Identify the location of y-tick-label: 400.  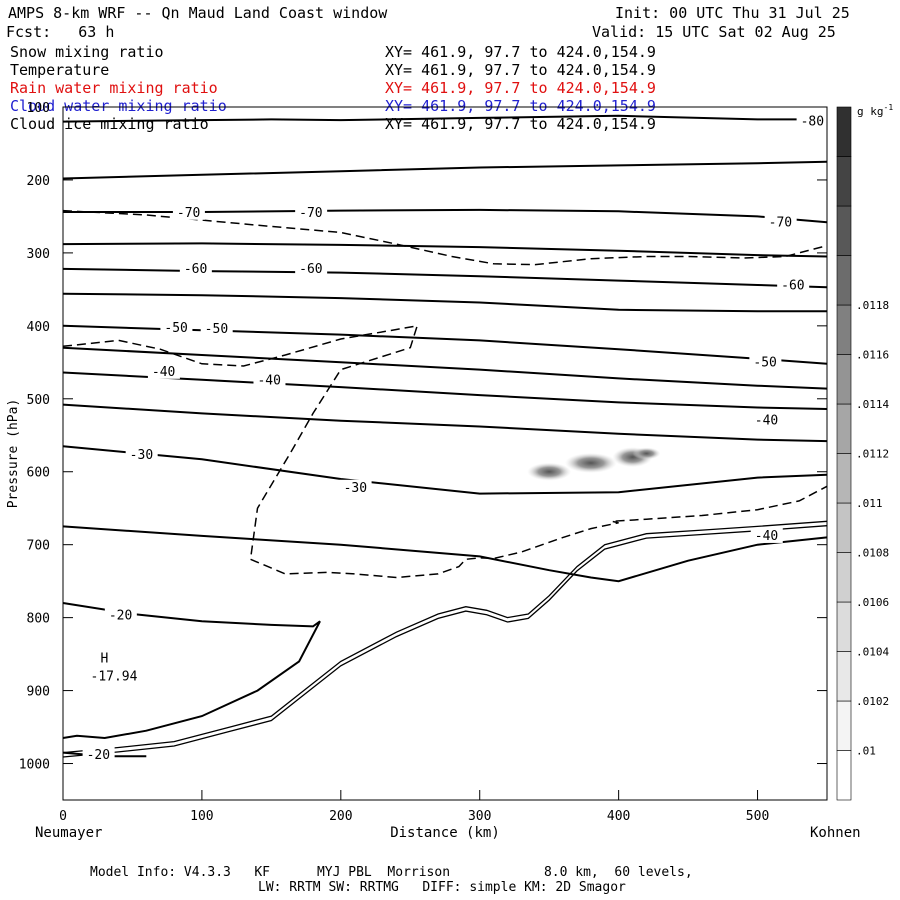
(38, 327).